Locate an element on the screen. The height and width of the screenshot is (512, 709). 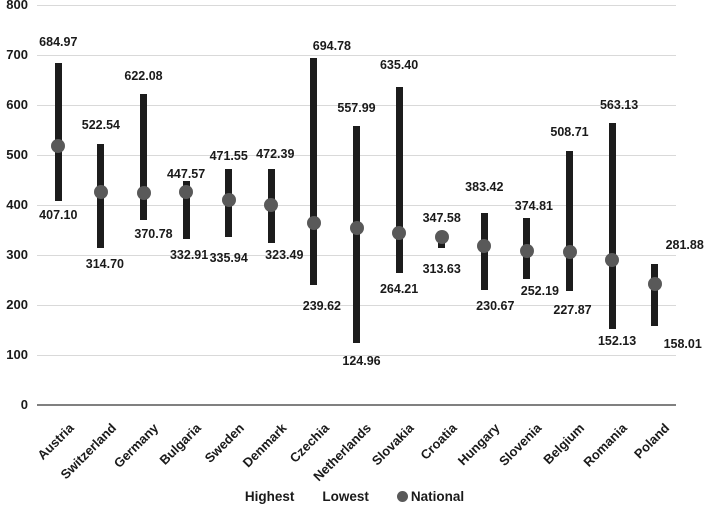
lowest-value-label: 230.67 is located at coordinates (495, 305).